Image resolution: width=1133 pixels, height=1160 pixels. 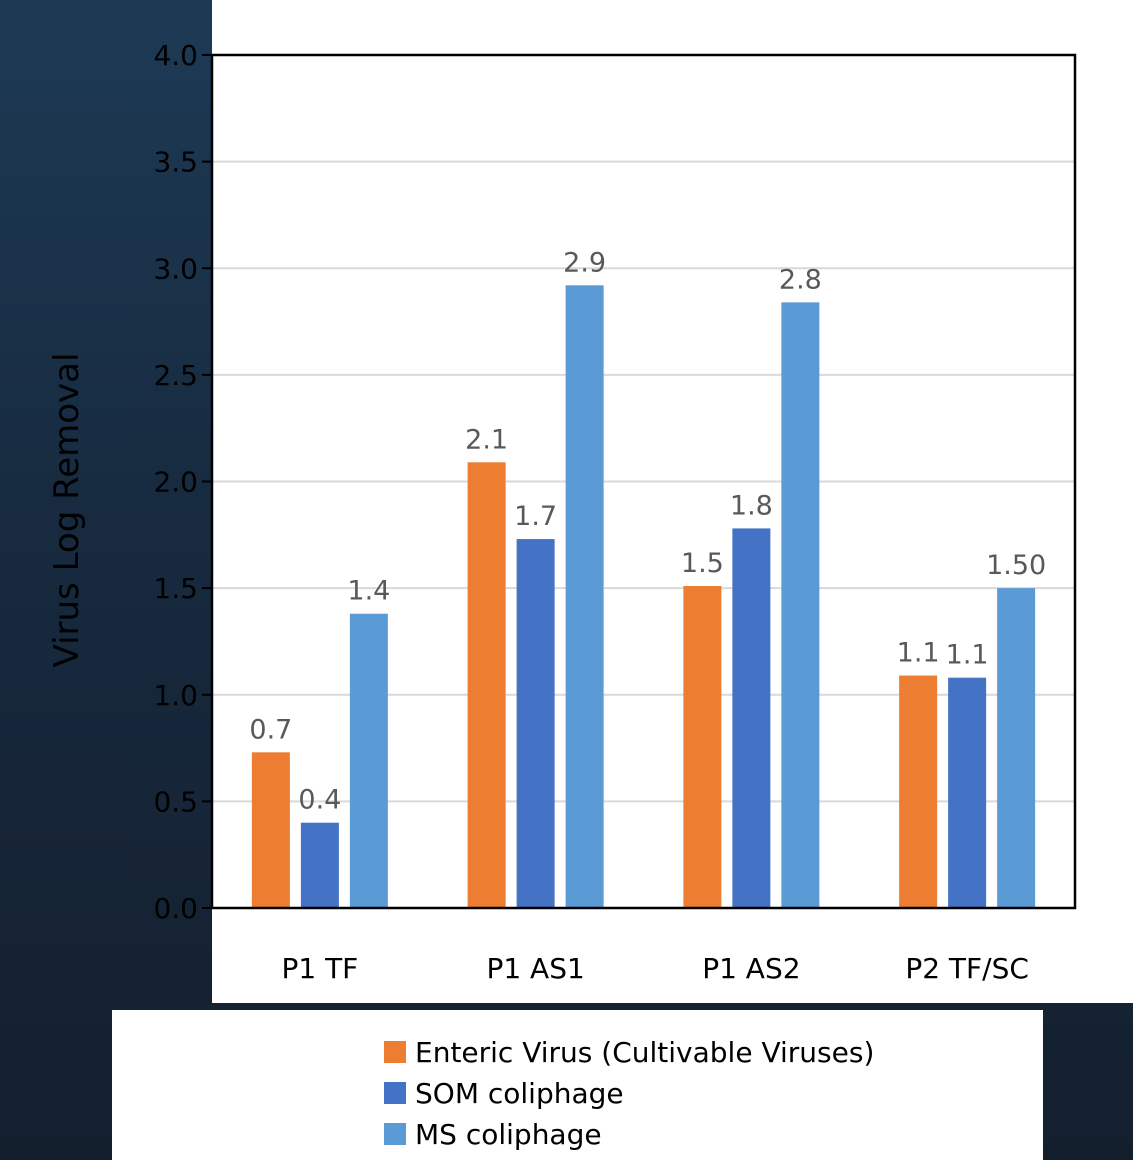 What do you see at coordinates (967, 968) in the screenshot?
I see `x-tick-label: P2 TF/SC` at bounding box center [967, 968].